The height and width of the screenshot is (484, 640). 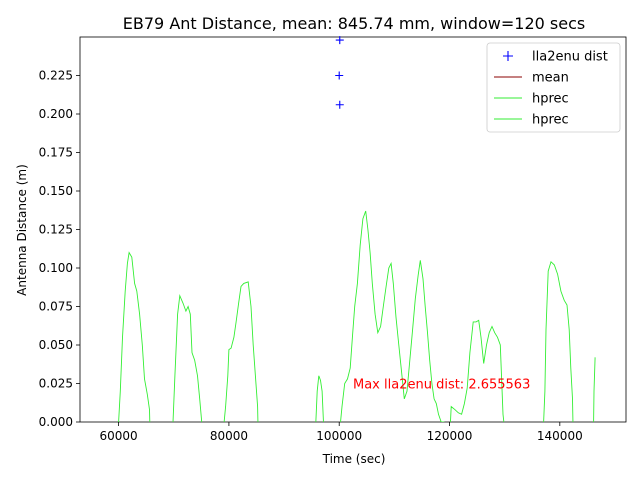 I want to click on y-axis-label: Antenna Distance (m), so click(x=22, y=230).